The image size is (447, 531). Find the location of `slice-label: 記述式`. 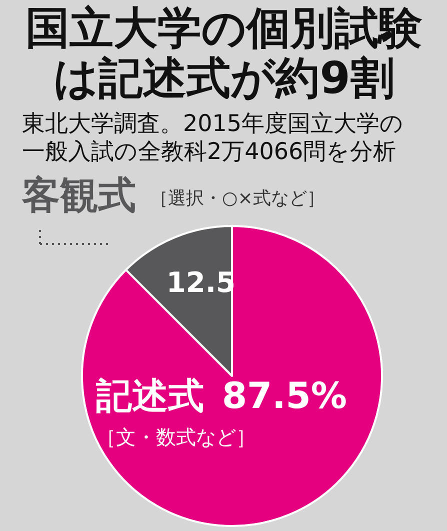

slice-label: 記述式 is located at coordinates (149, 396).